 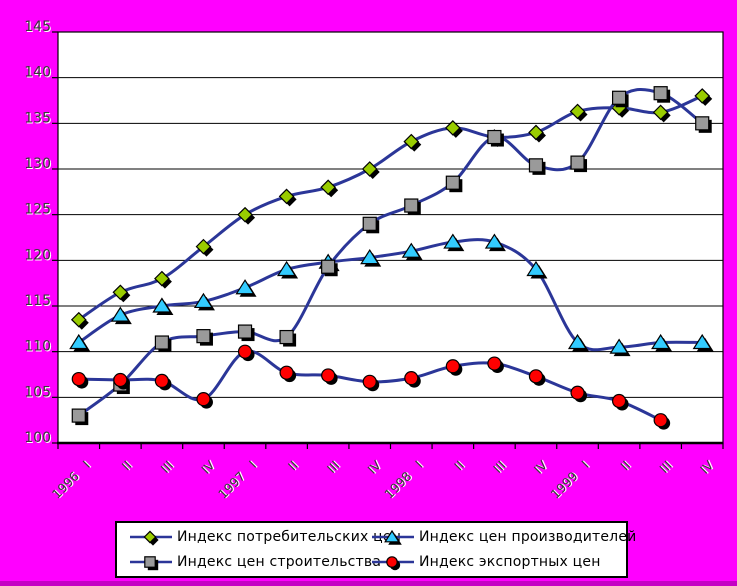 I want to click on legend-item-consumer-price-index: Индекс потребительских цен, so click(x=265, y=537).